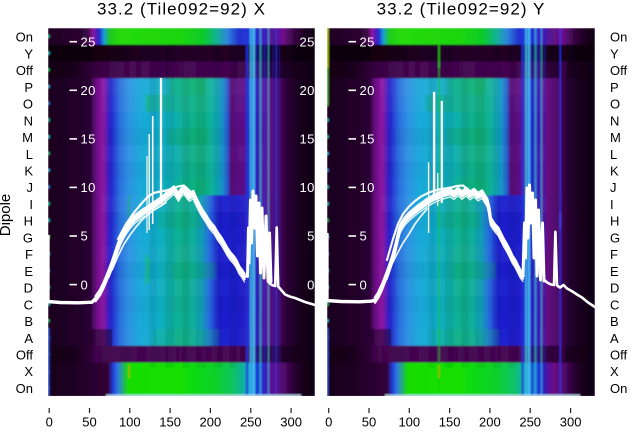  Describe the element at coordinates (181, 9) in the screenshot. I see `svg-text: 33.2 (Tile092=92) X` at that location.